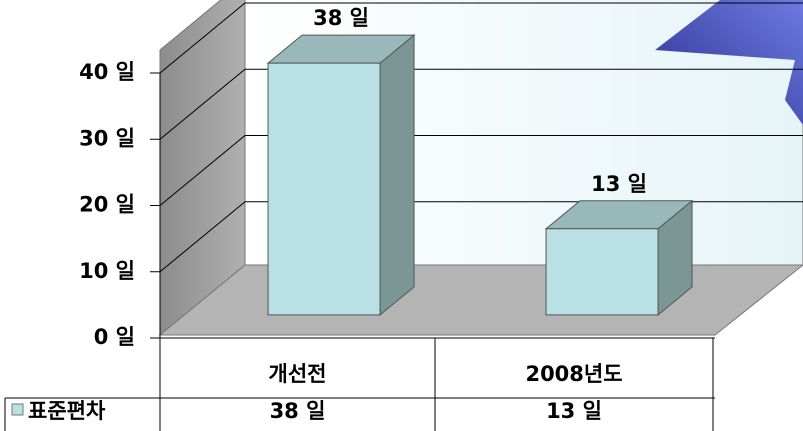 The image size is (803, 431). I want to click on decor-arrow, so click(729, 62).